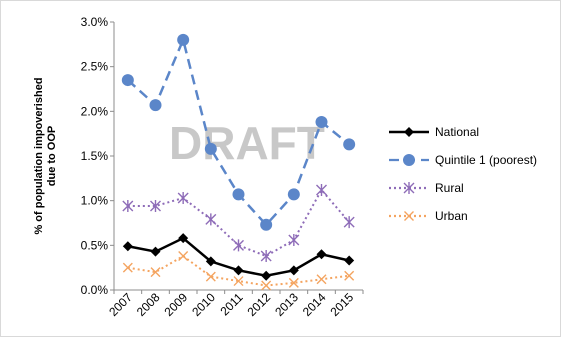 The height and width of the screenshot is (338, 561). I want to click on x-tick-label: 2008, so click(148, 304).